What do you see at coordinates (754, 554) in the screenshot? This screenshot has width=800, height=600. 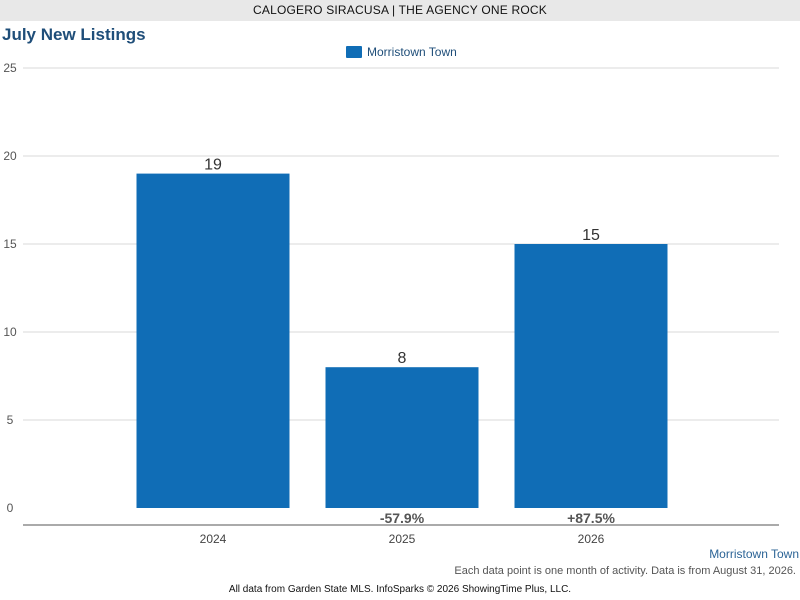 I see `region-label: Morristown Town` at bounding box center [754, 554].